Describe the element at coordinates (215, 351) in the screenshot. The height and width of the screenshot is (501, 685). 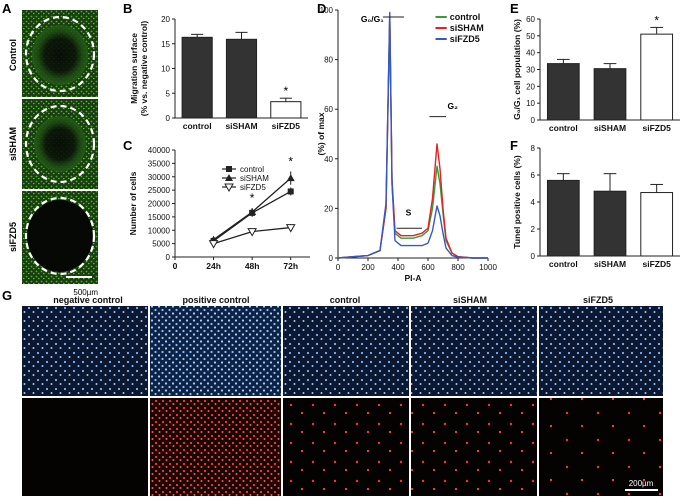
I see `micrograph-g-positive-blue` at that location.